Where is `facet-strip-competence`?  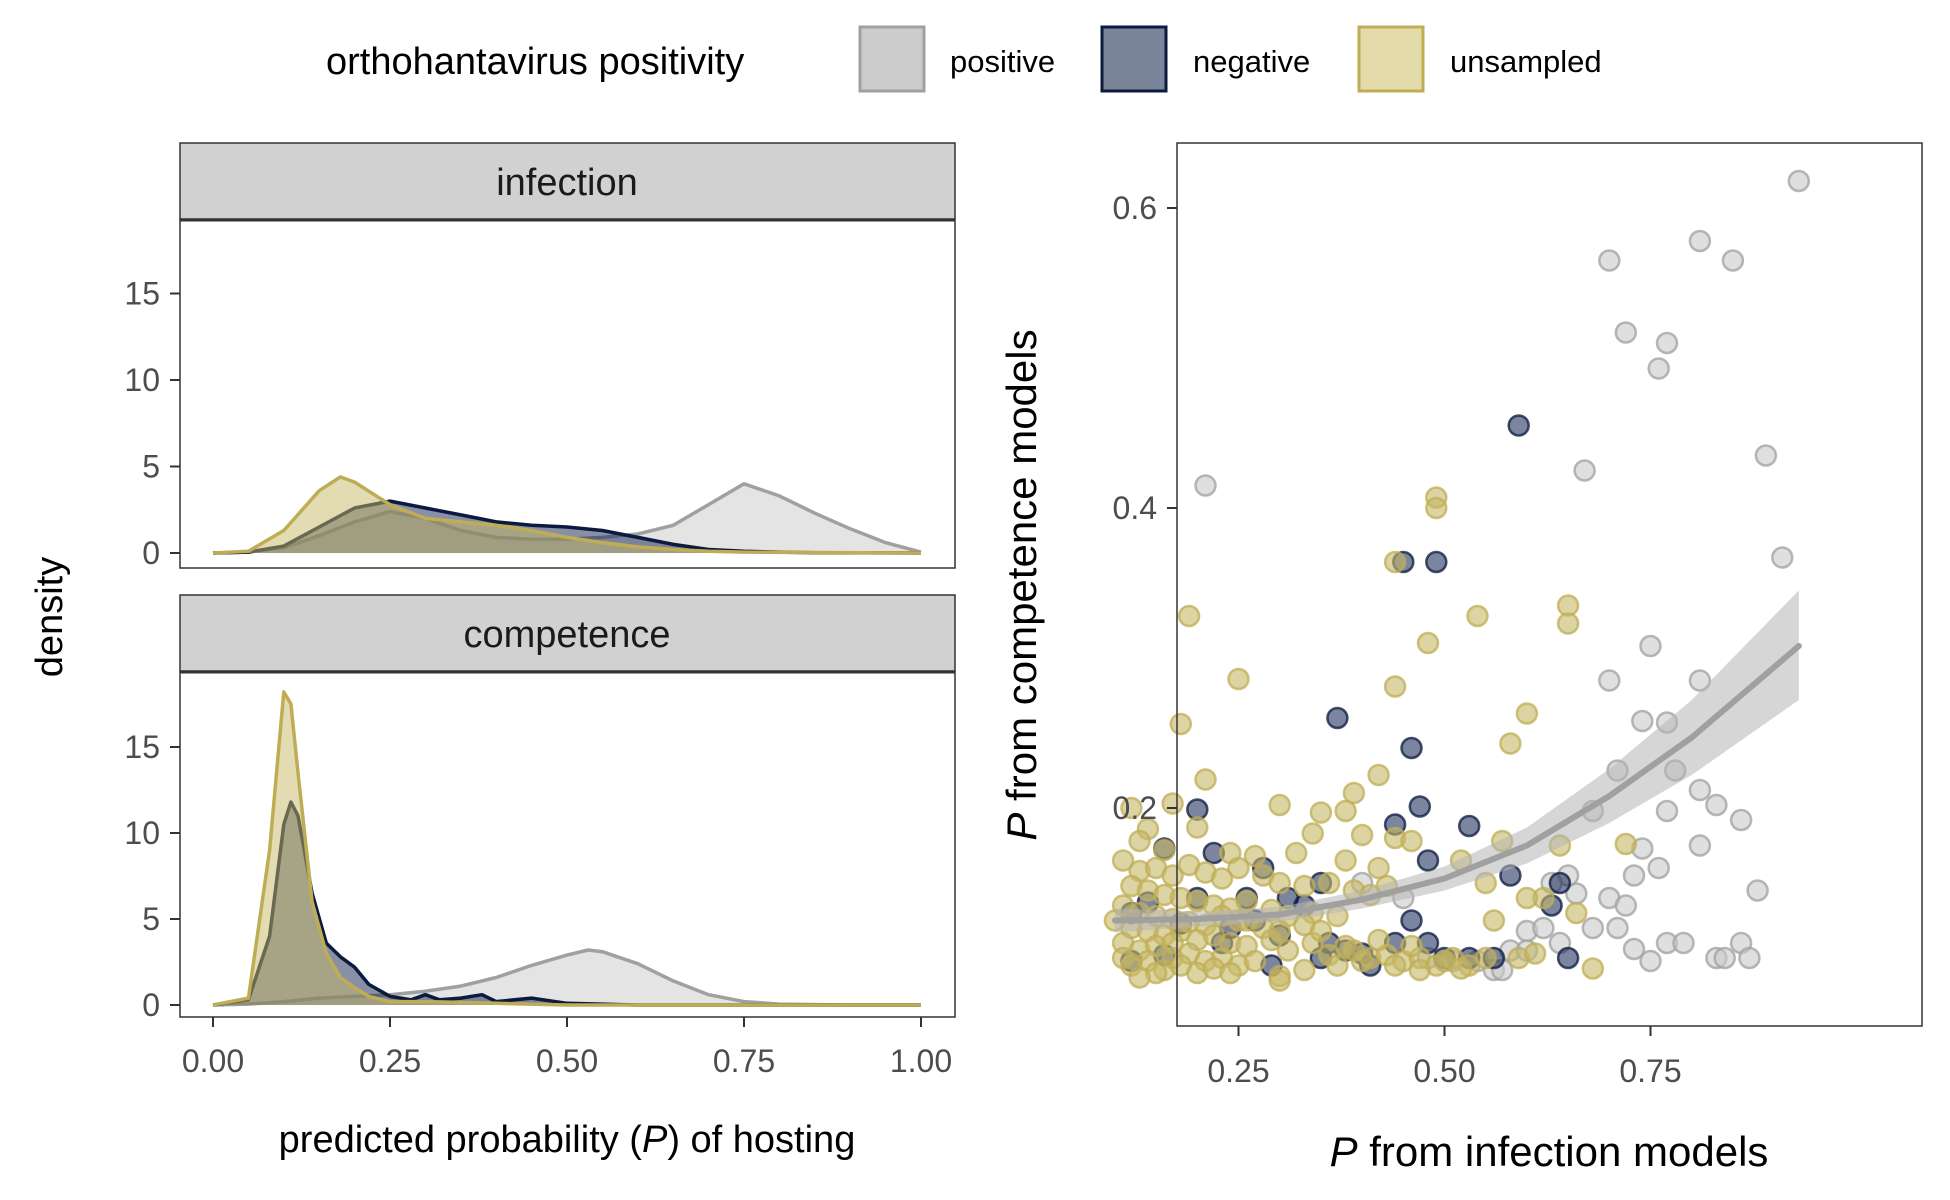 facet-strip-competence is located at coordinates (567, 633).